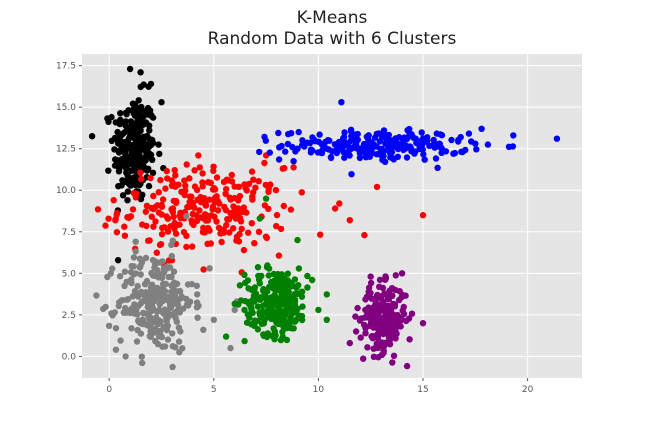  I want to click on y-tick-label: 0.0, so click(69, 357).